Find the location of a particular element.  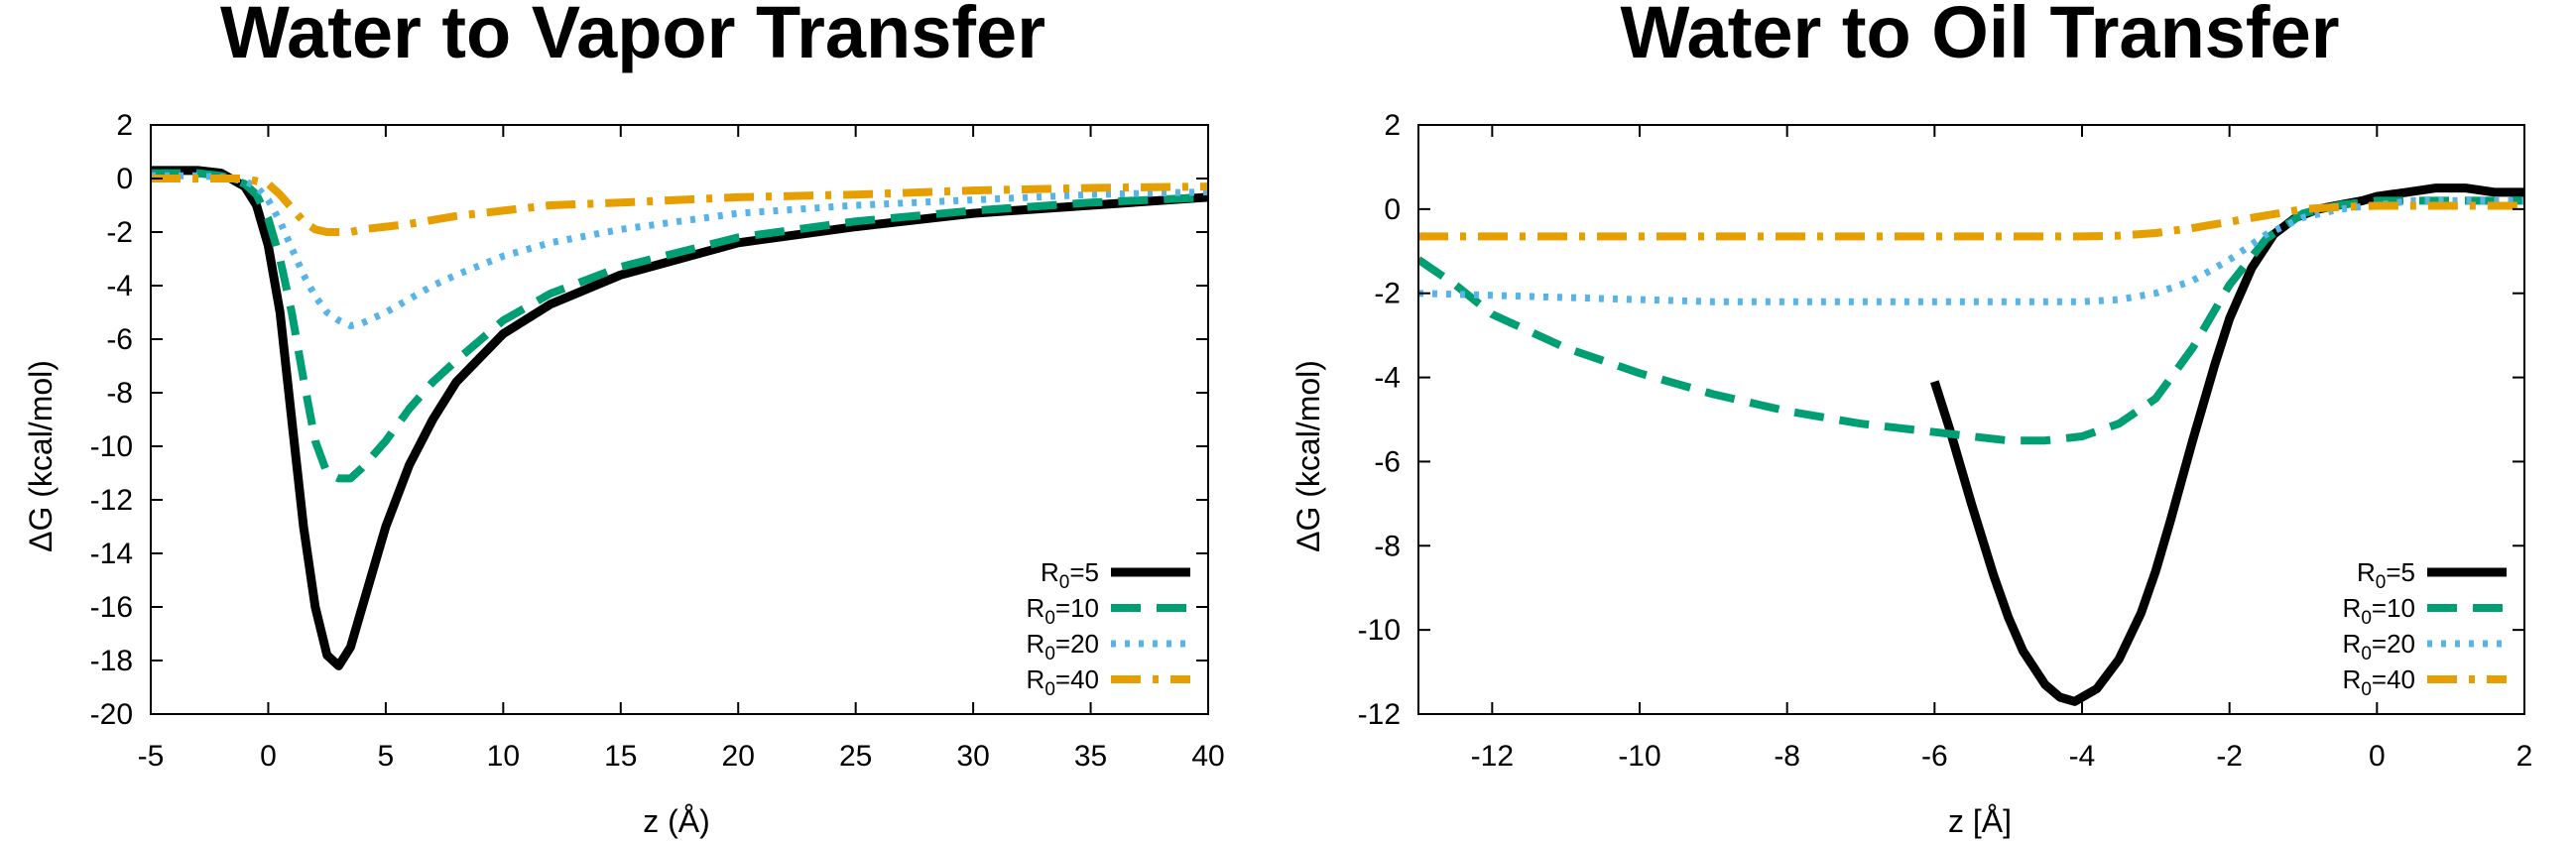

x-tick-label: -8 is located at coordinates (1787, 756).